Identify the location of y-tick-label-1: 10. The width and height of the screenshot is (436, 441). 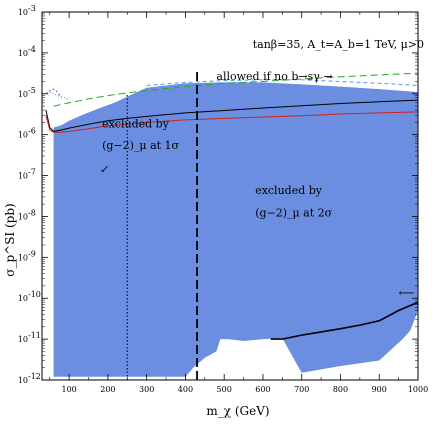
(23, 339).